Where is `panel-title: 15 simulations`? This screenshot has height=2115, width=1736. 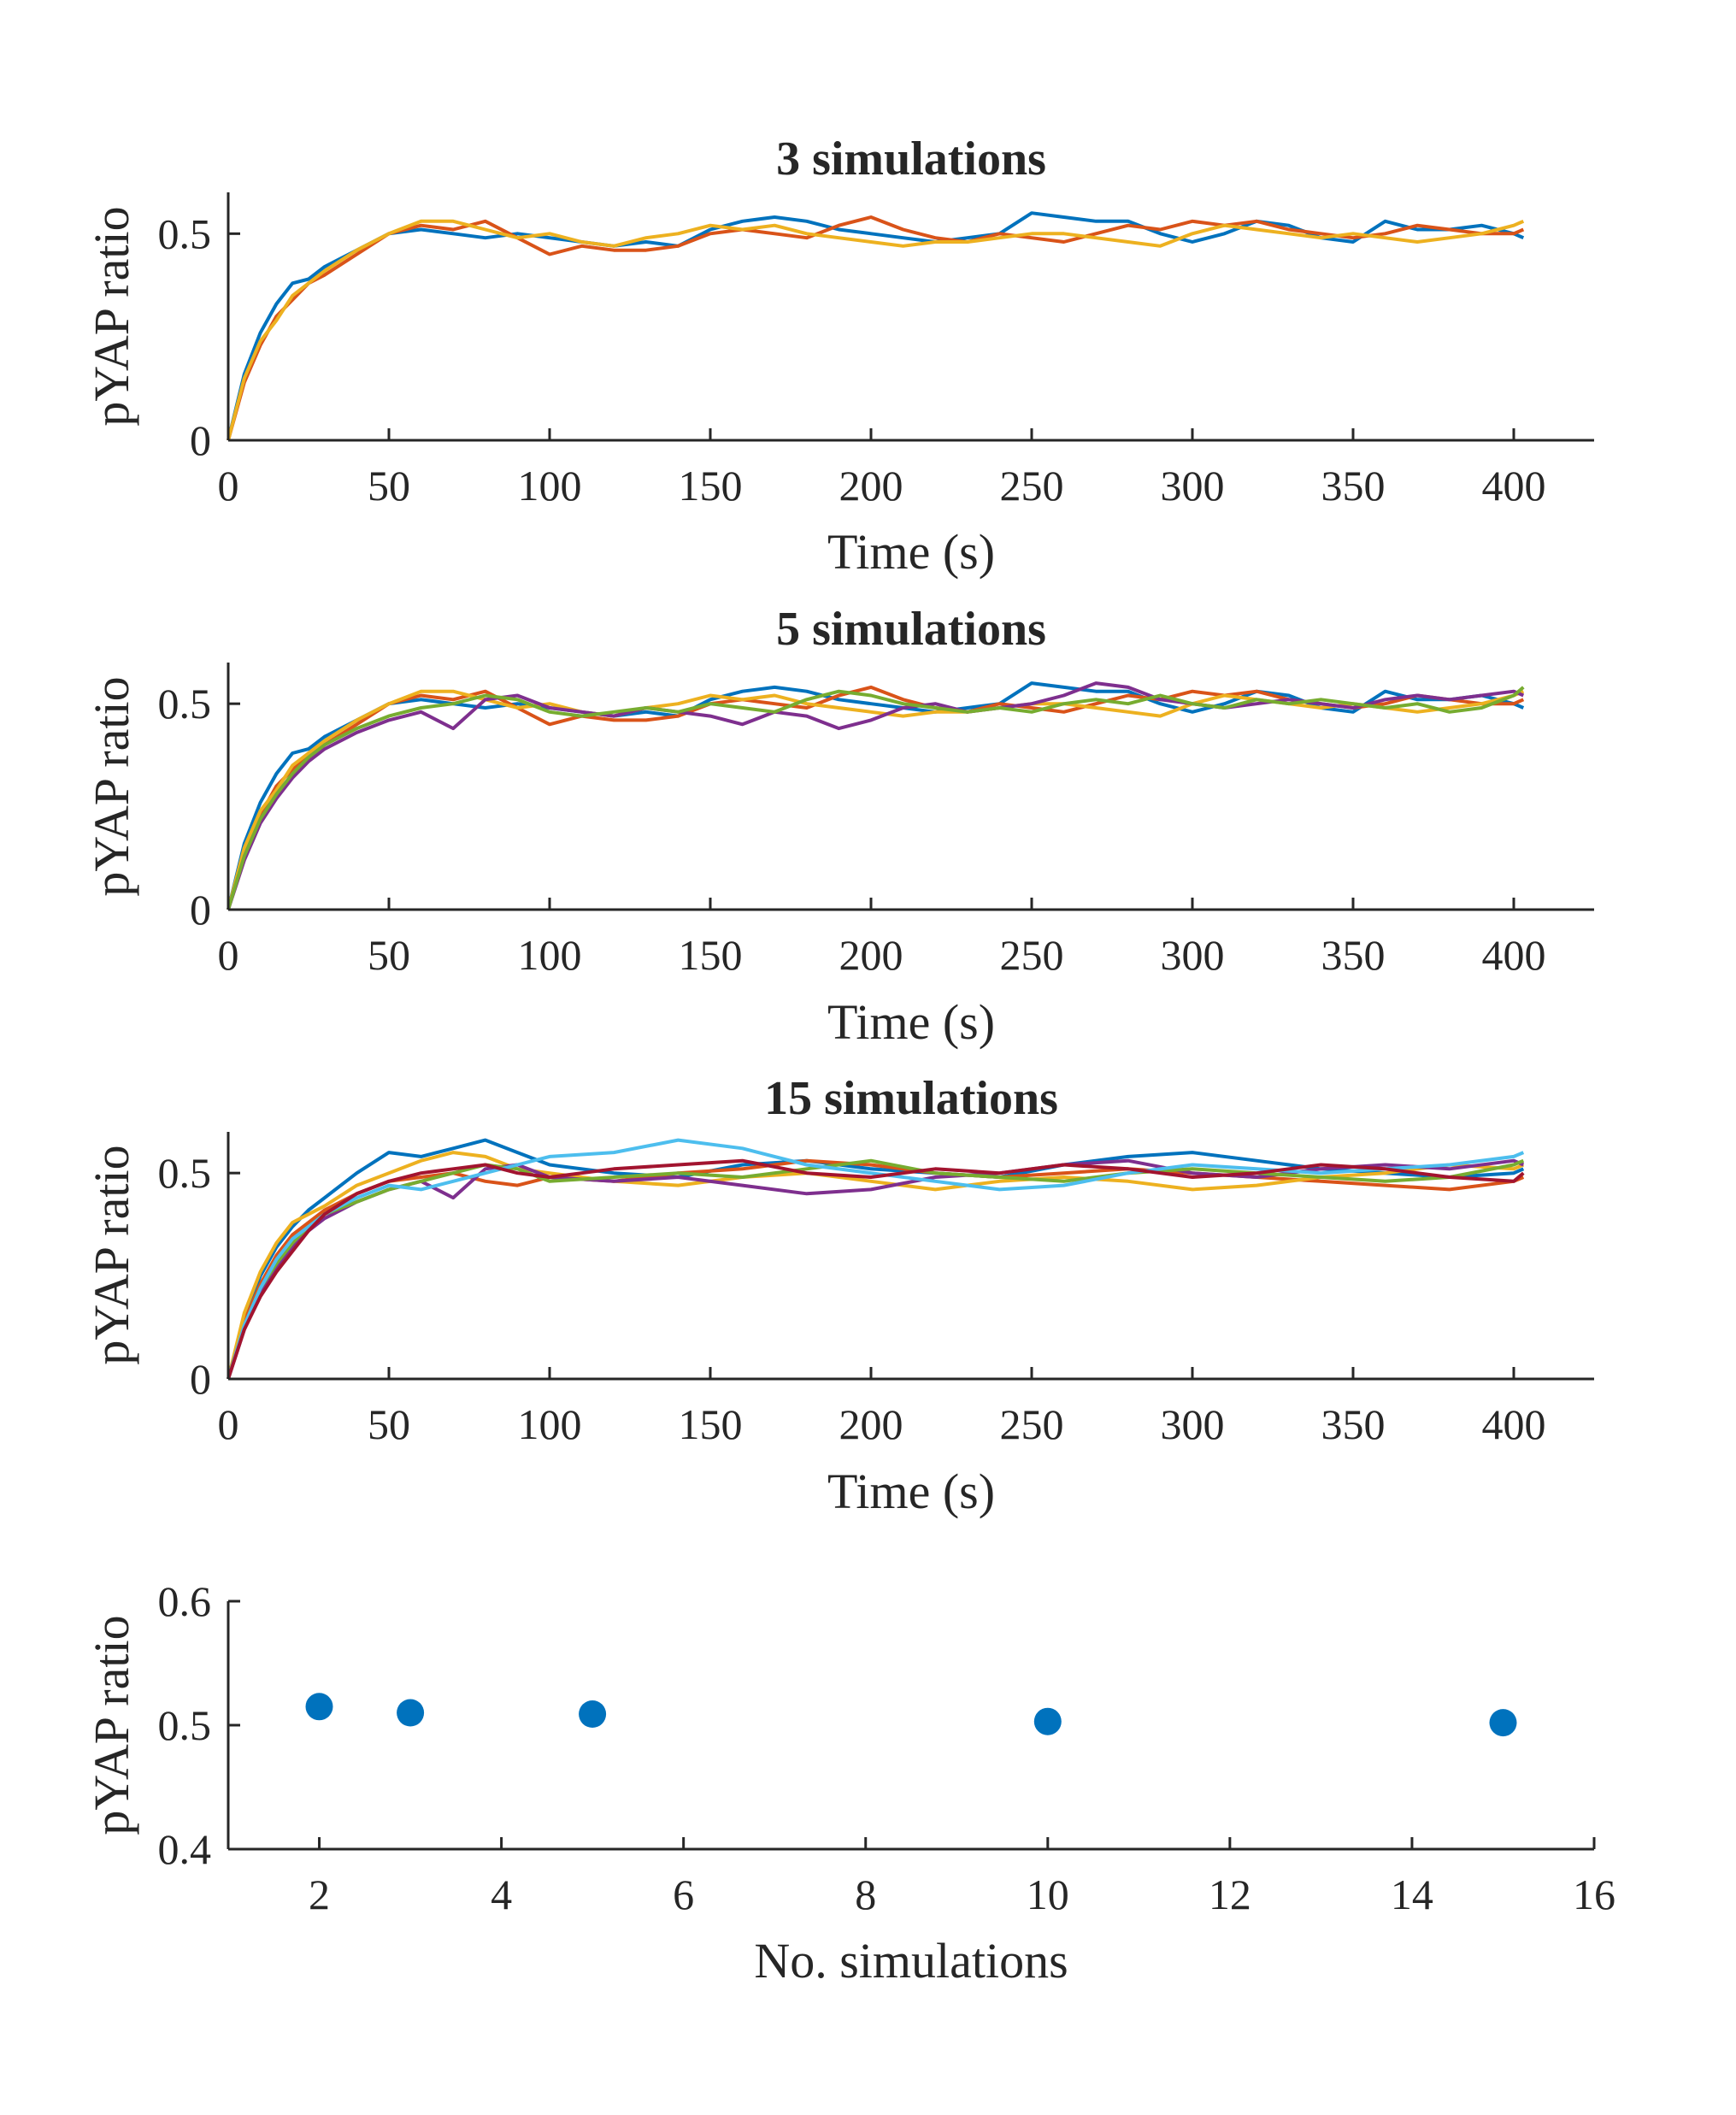
panel-title: 15 simulations is located at coordinates (911, 1098).